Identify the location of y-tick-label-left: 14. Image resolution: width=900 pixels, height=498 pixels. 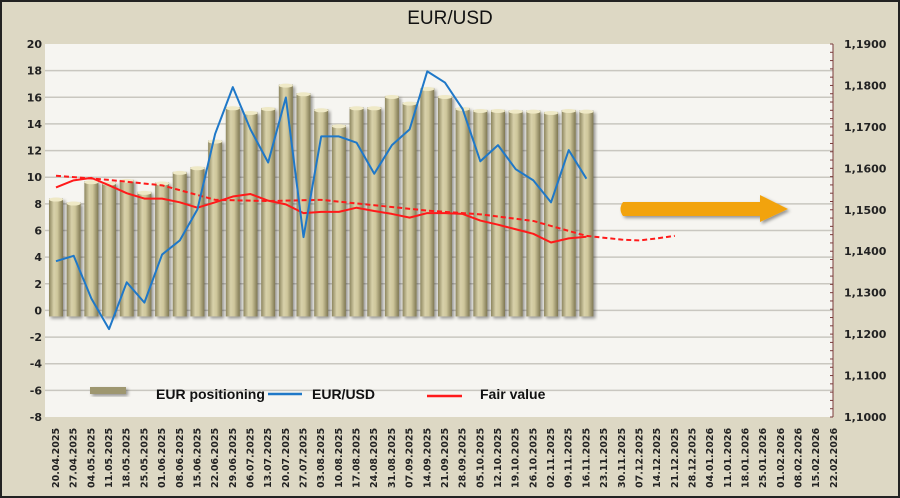
(35, 124).